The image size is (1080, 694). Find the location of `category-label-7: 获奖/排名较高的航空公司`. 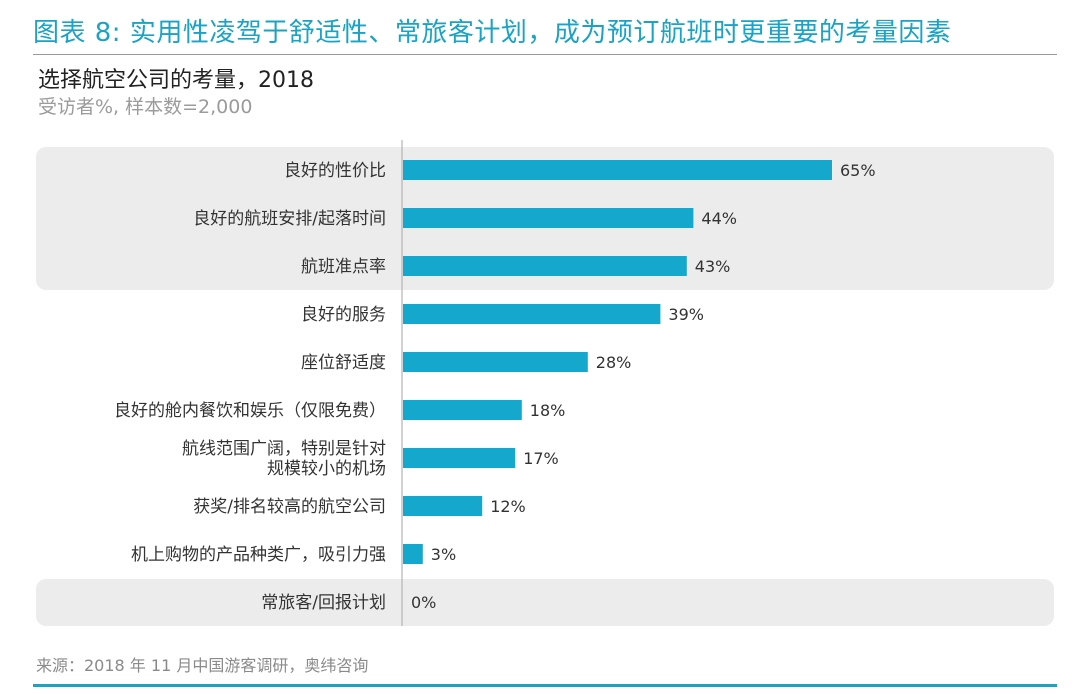

category-label-7: 获奖/排名较高的航空公司 is located at coordinates (289, 507).